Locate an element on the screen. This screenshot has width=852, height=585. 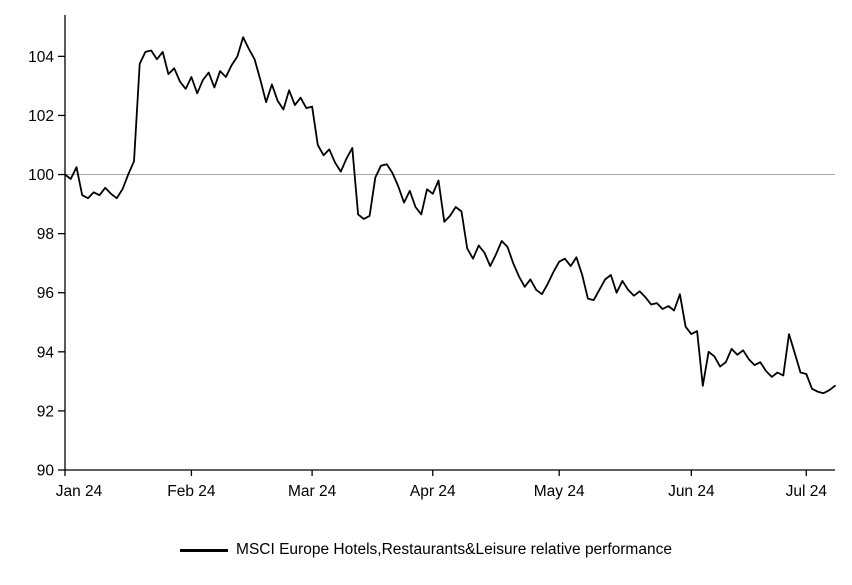
x-tick-label: Feb 24 is located at coordinates (191, 491).